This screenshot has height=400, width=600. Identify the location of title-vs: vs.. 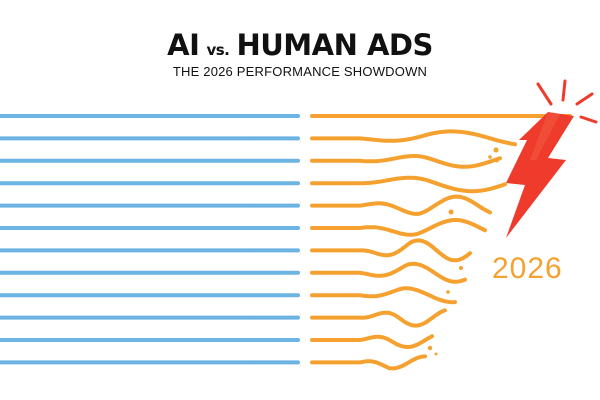
(218, 50).